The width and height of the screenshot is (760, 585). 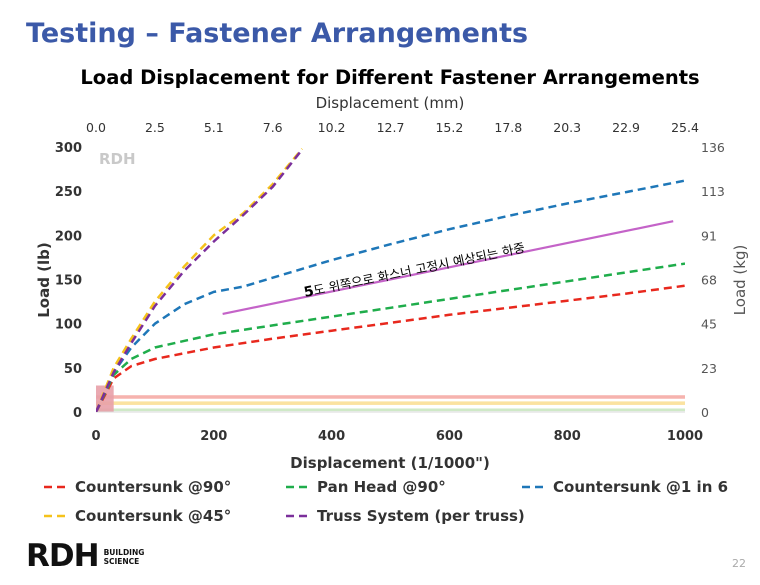 I want to click on x-tick-label: 1000, so click(x=685, y=436).